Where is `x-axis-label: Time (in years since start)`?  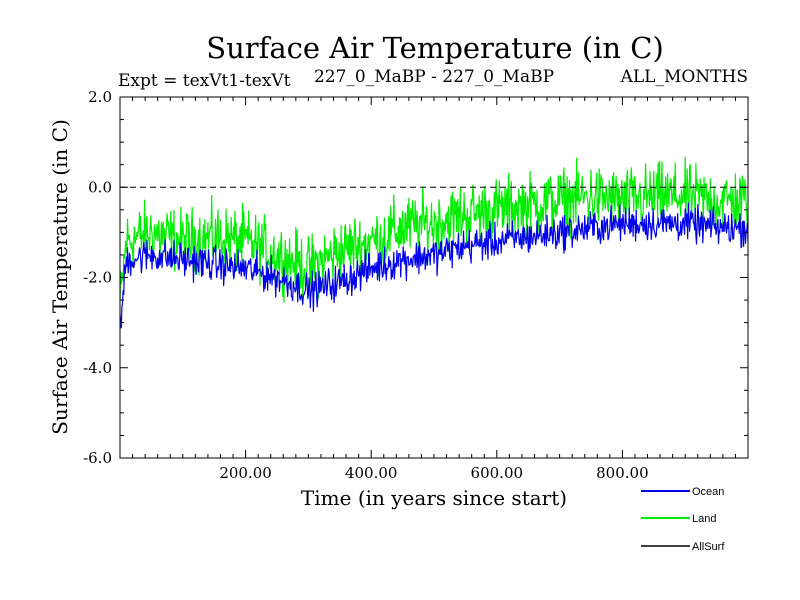 x-axis-label: Time (in years since start) is located at coordinates (434, 498).